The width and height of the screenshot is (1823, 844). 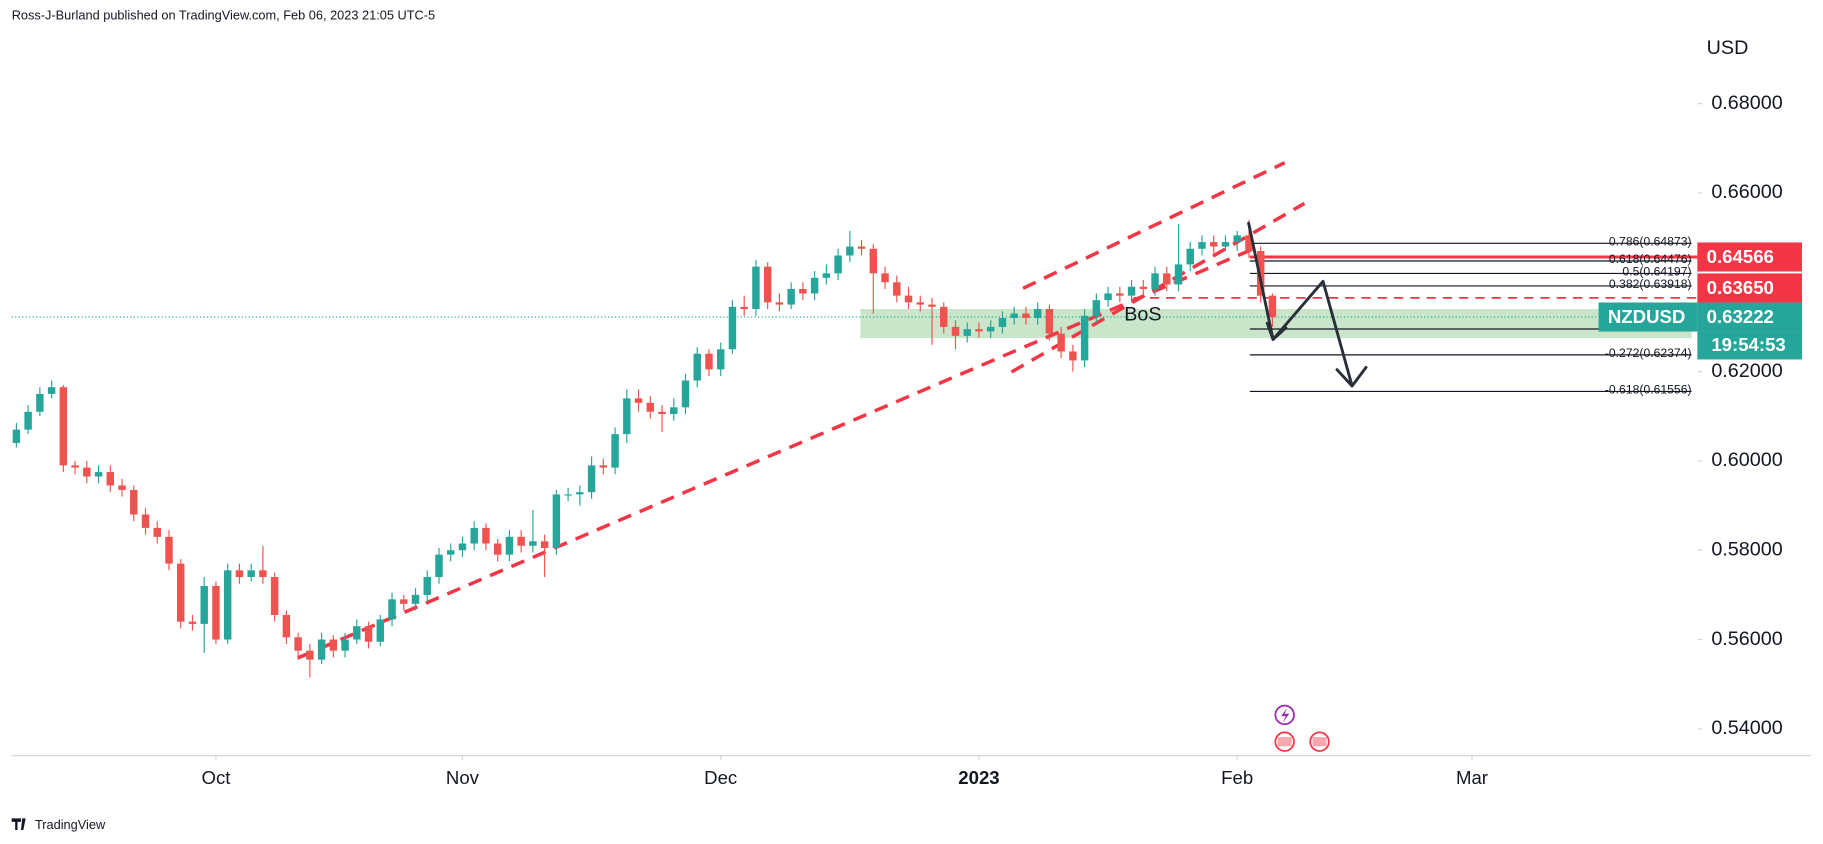 I want to click on trend-line, so click(x=1154, y=225).